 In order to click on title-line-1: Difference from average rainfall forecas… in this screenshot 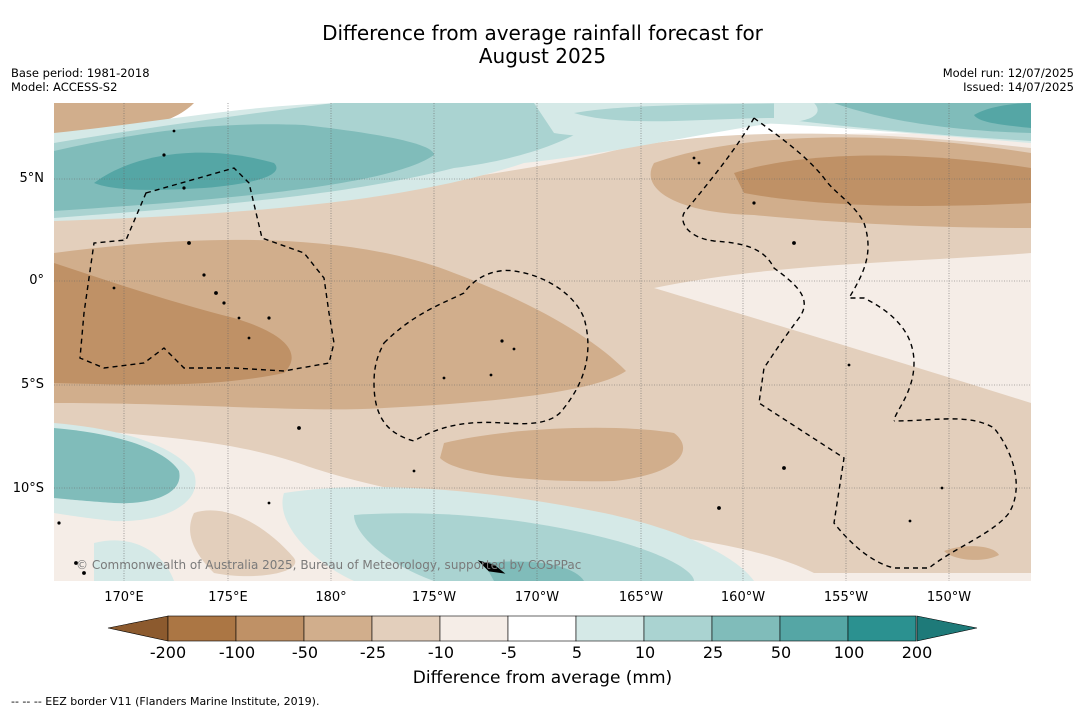, I will do `click(542, 33)`.